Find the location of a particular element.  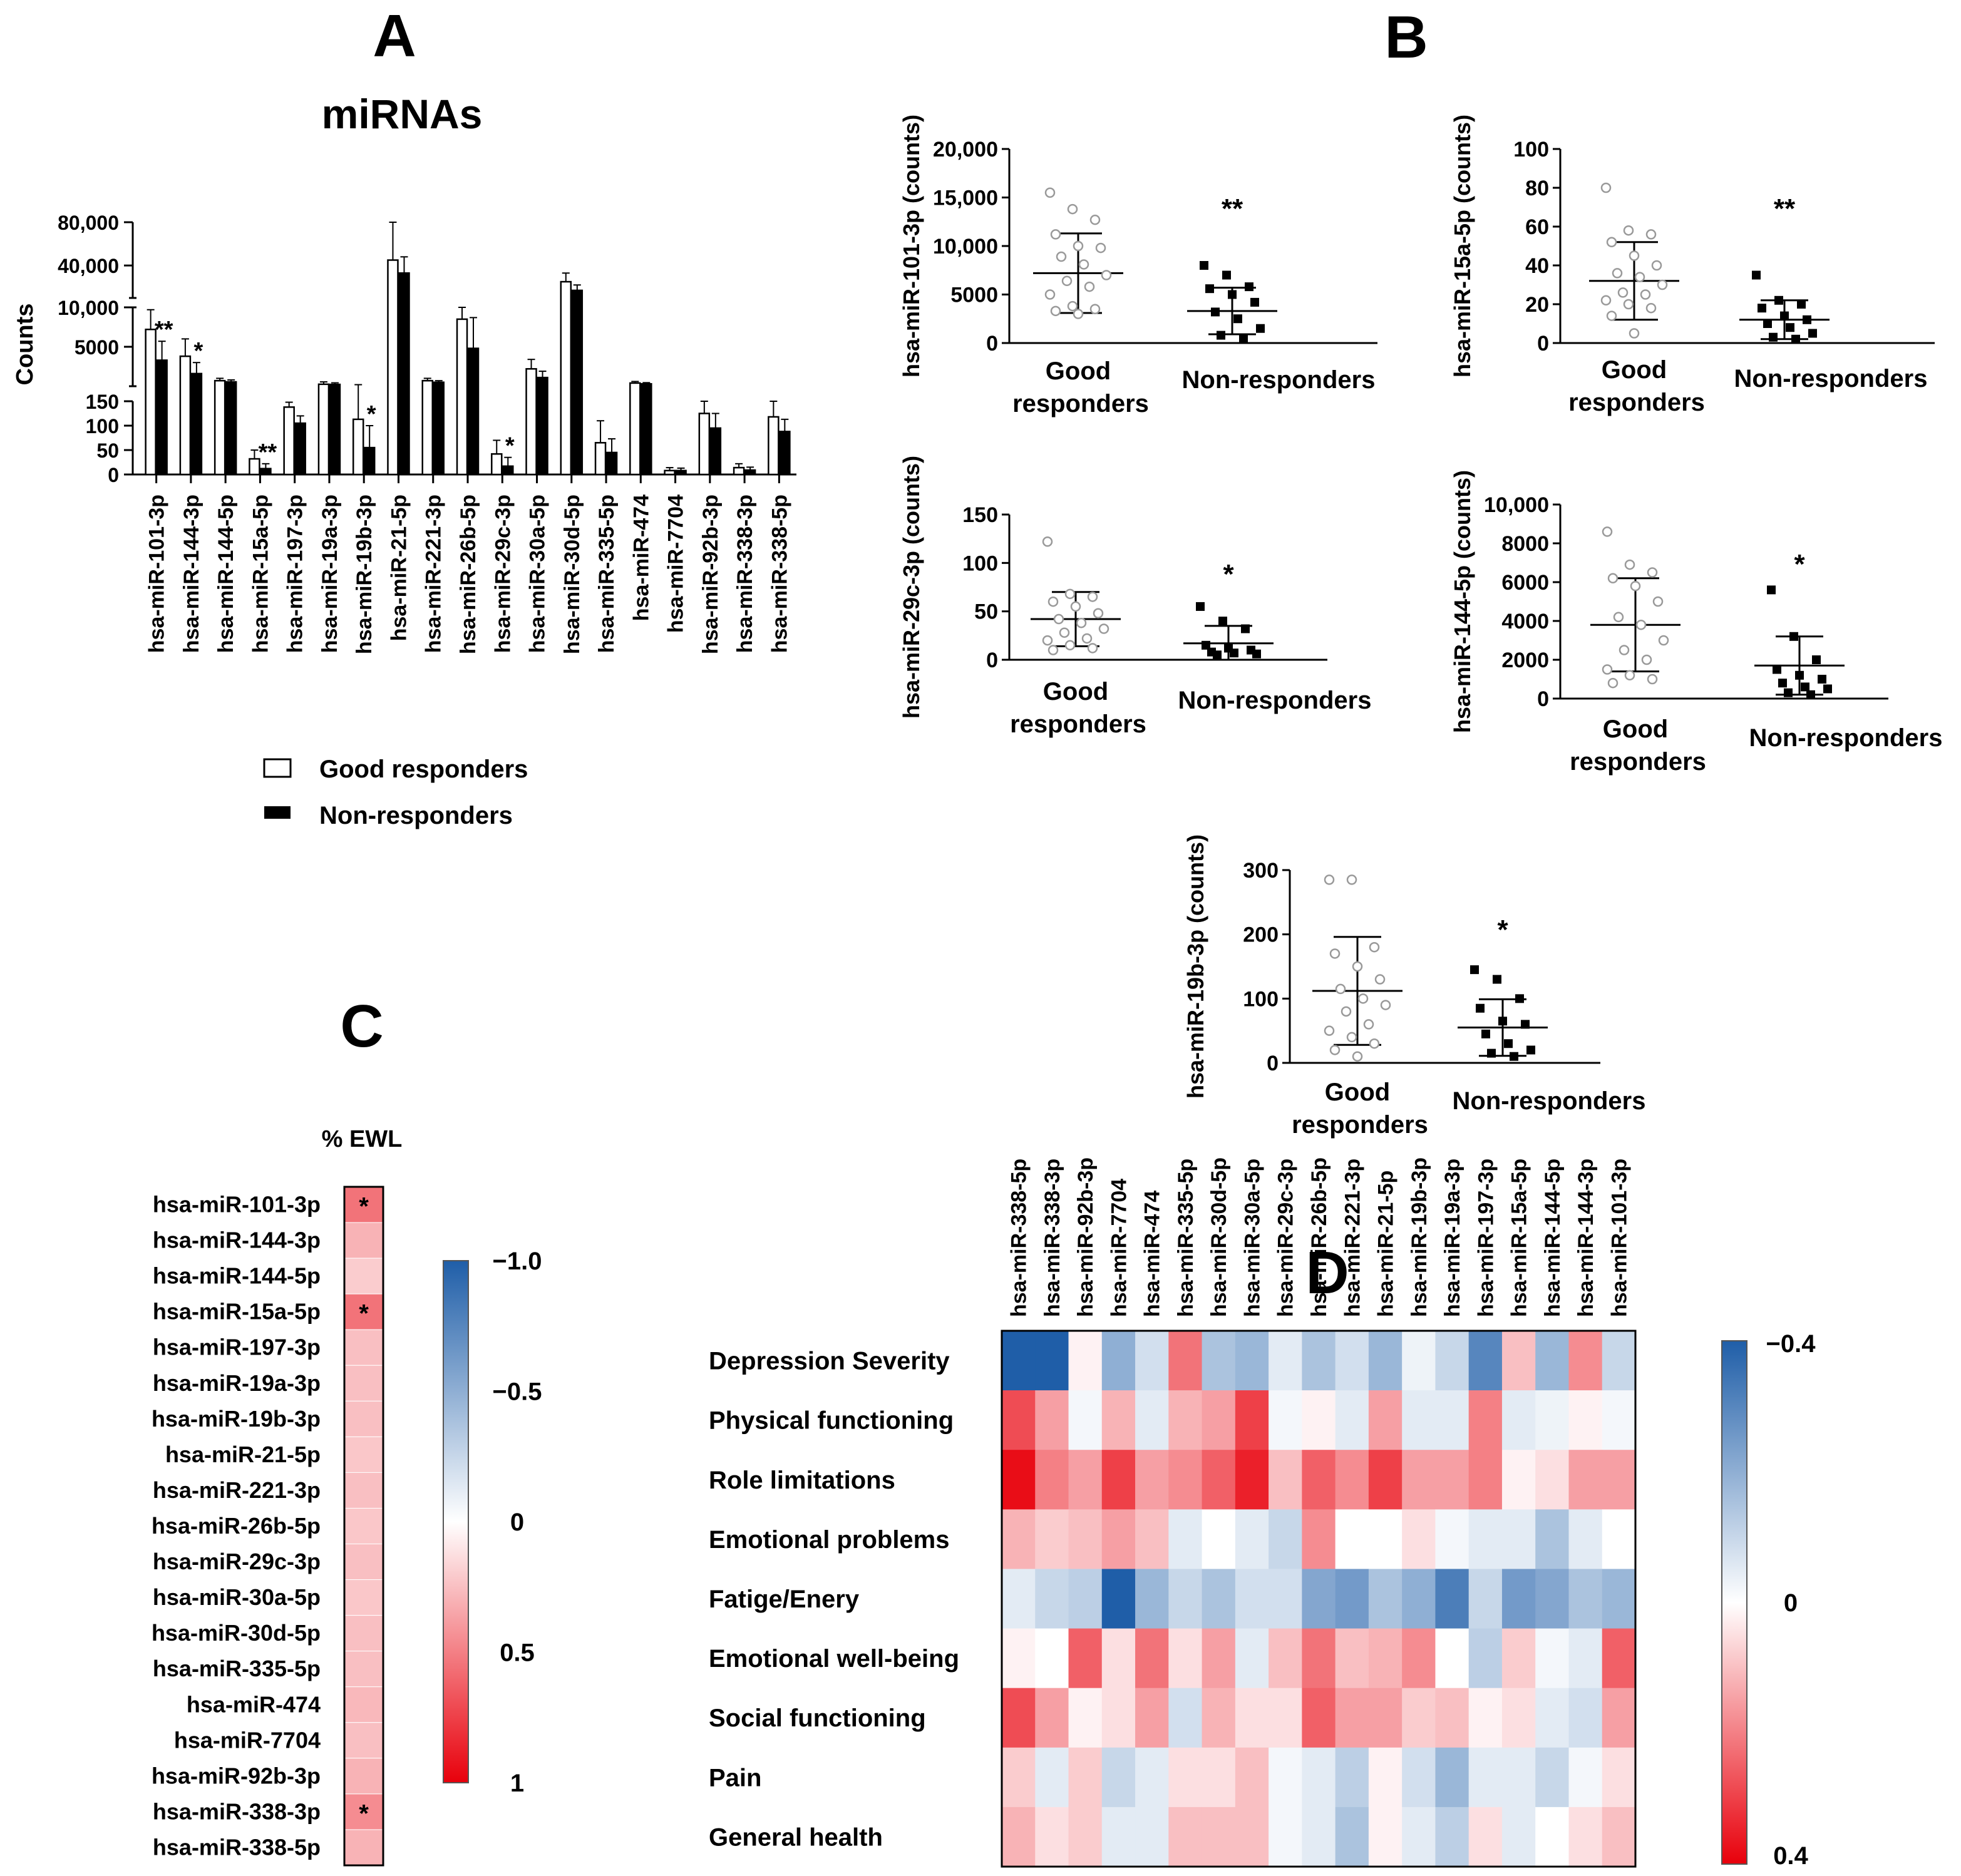

legend-swatch-good is located at coordinates (277, 768).